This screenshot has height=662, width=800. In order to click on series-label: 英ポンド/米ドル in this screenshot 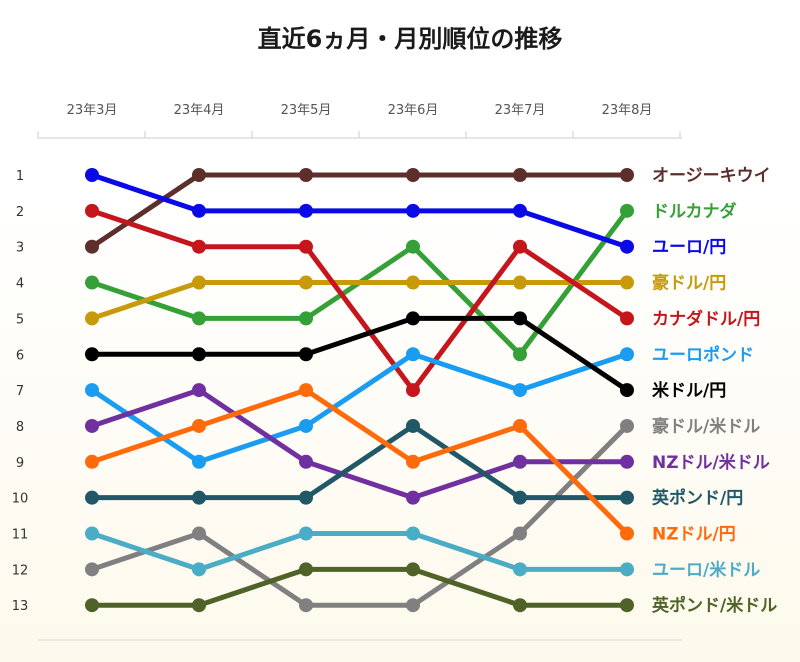, I will do `click(714, 605)`.